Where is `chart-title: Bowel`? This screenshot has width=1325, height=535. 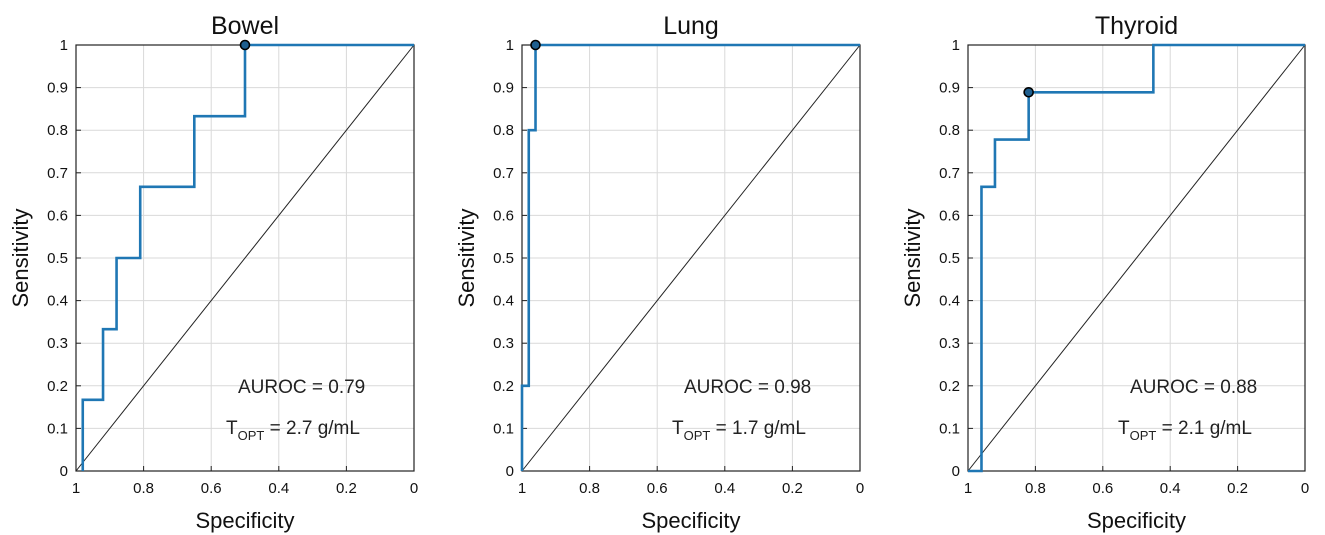 chart-title: Bowel is located at coordinates (245, 26).